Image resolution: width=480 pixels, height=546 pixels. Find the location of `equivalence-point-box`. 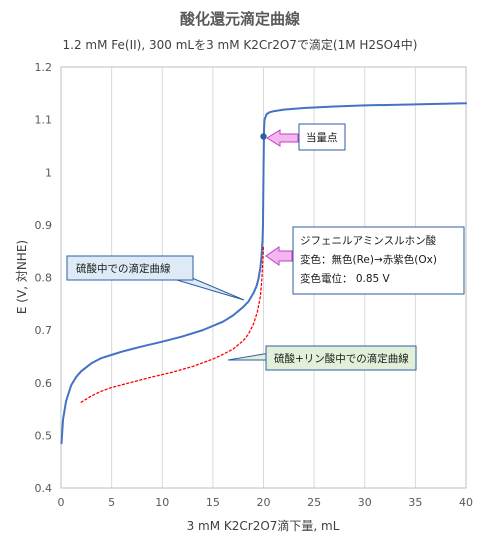

equivalence-point-box is located at coordinates (322, 137).